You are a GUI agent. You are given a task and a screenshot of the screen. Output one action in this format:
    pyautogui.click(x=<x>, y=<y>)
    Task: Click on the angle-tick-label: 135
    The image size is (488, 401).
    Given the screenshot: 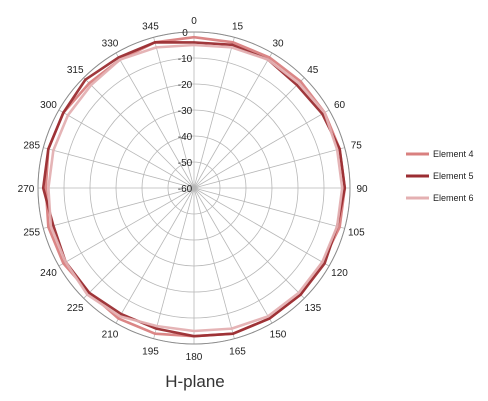 What is the action you would take?
    pyautogui.click(x=312, y=308)
    